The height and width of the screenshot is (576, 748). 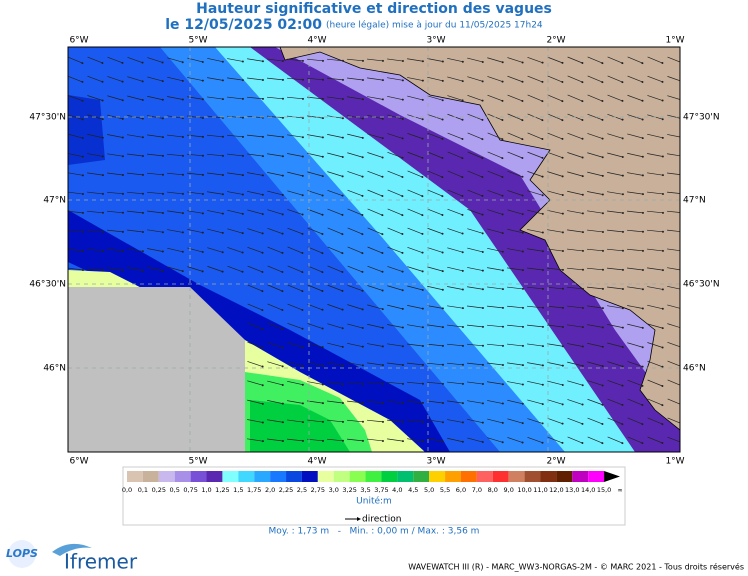 What do you see at coordinates (674, 41) in the screenshot?
I see `lon-label: 1°W` at bounding box center [674, 41].